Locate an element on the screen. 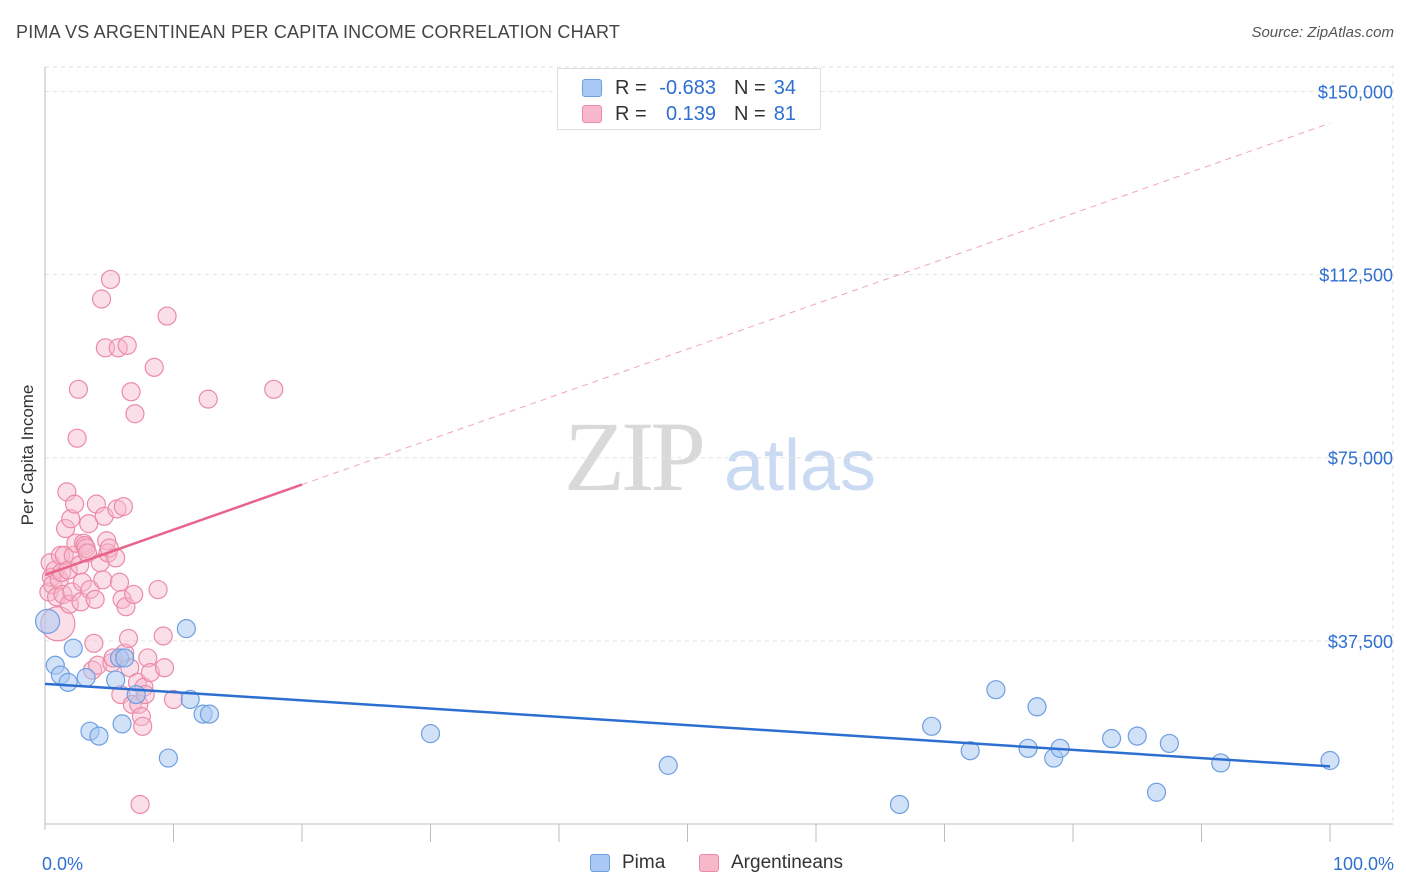 This screenshot has height=892, width=1406. pima-trend-line is located at coordinates (687, 725).